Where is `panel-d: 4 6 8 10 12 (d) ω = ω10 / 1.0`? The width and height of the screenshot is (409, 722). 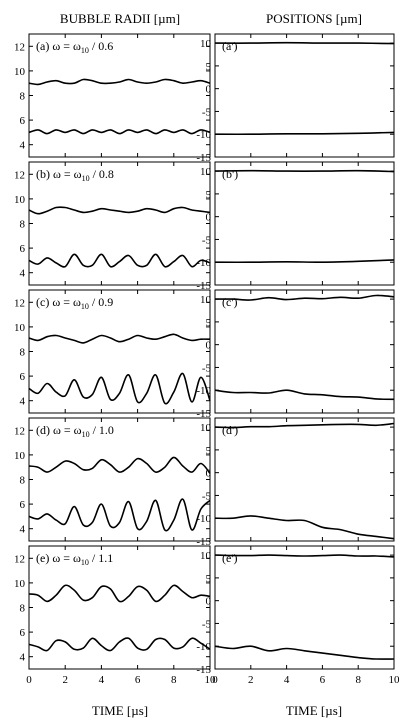 panel-d: 4 6 8 10 12 (d) ω = ω10 / 1.0 is located at coordinates (112, 479).